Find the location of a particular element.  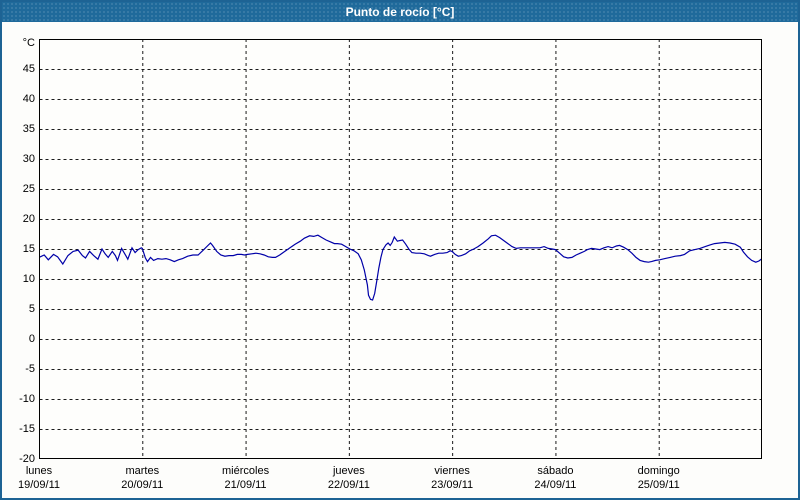

y-tick-label: 45 is located at coordinates (28, 69).